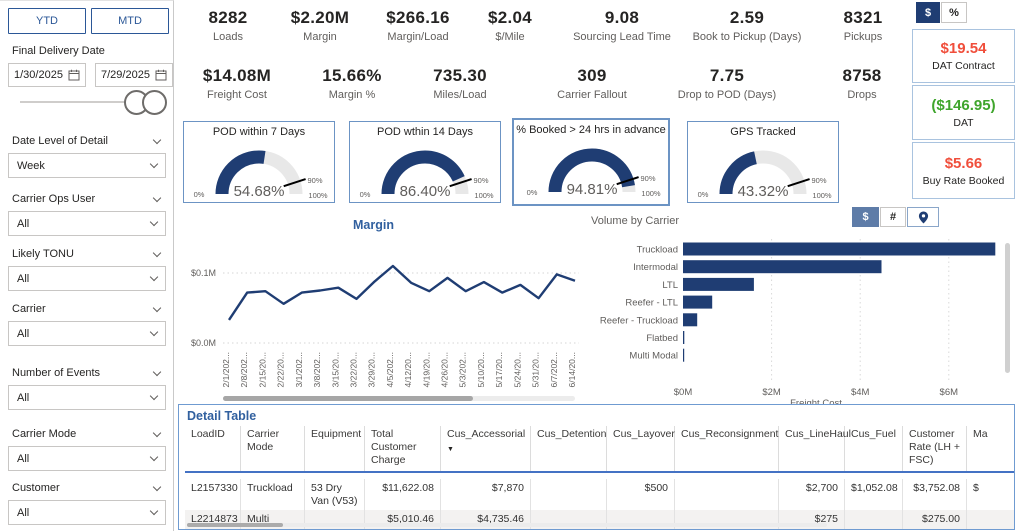  What do you see at coordinates (763, 162) in the screenshot?
I see `gauge-gps-tracked: GPS Tracked 0% 90% 100% 43.32%` at bounding box center [763, 162].